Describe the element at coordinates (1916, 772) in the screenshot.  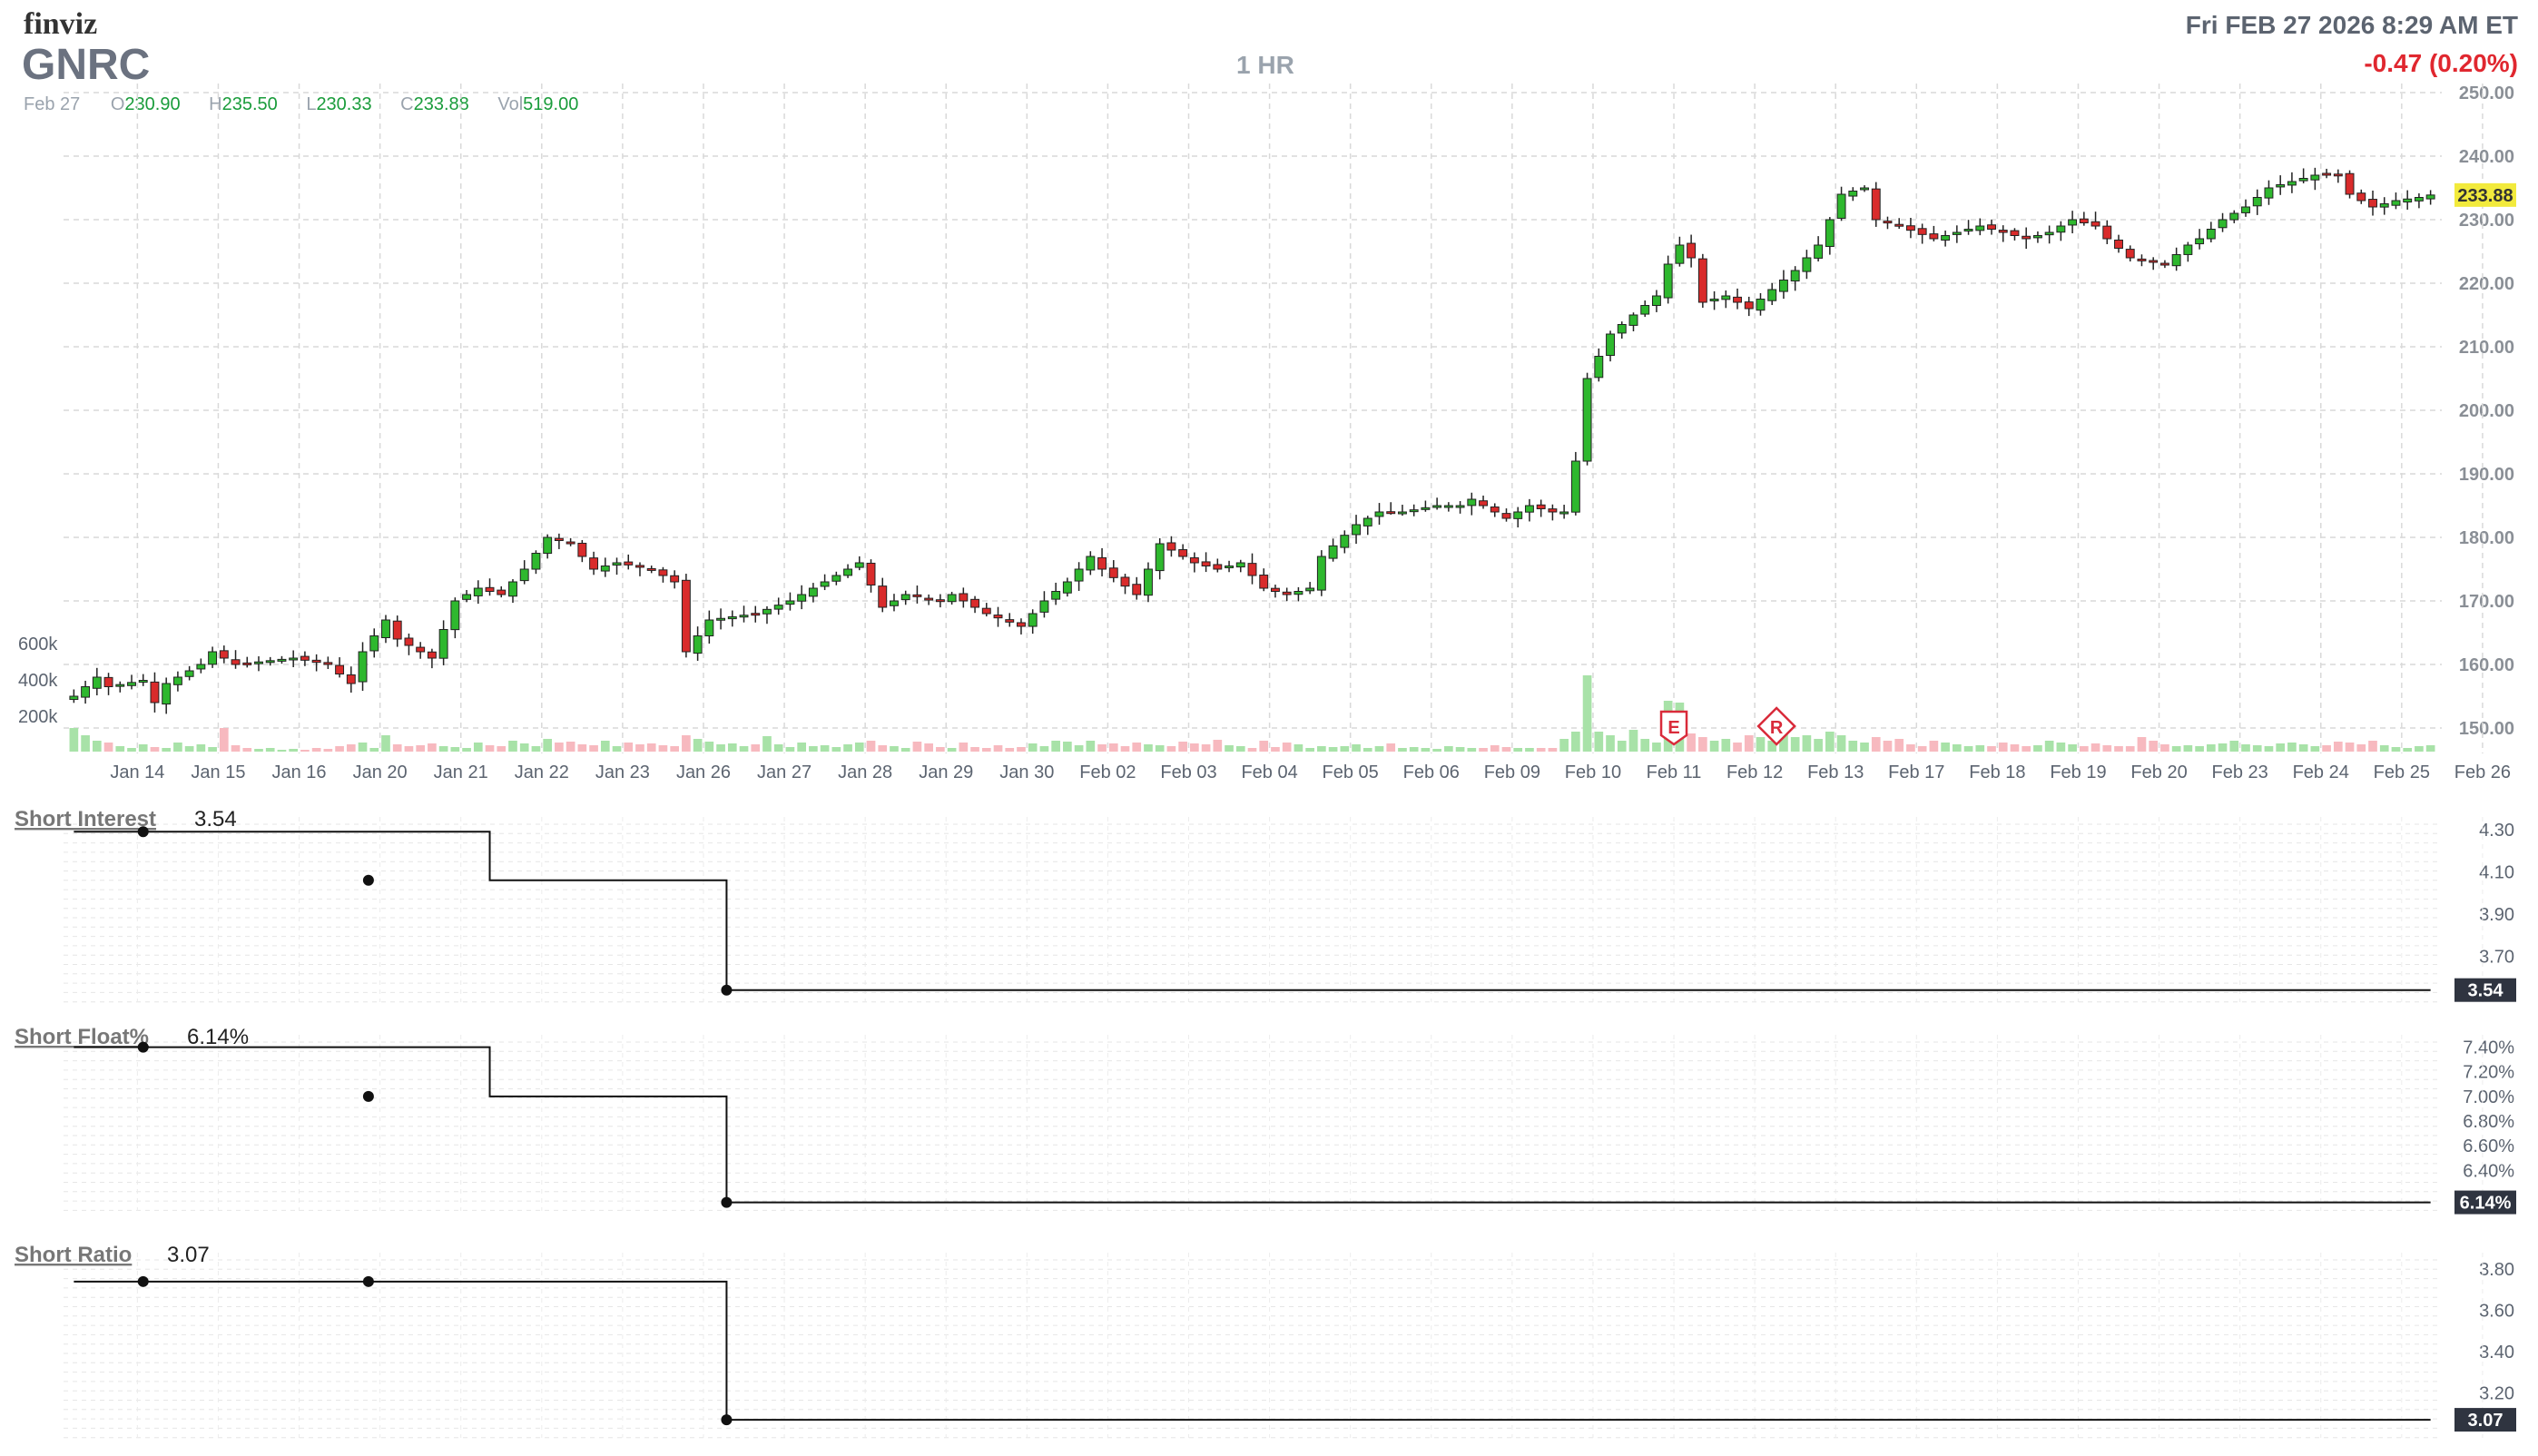
I see `x-tick-label: Feb 17` at that location.